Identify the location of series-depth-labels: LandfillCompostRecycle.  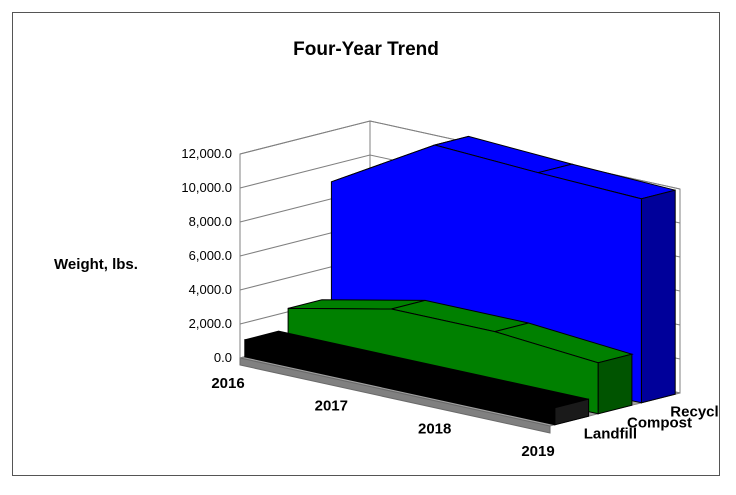
(651, 423).